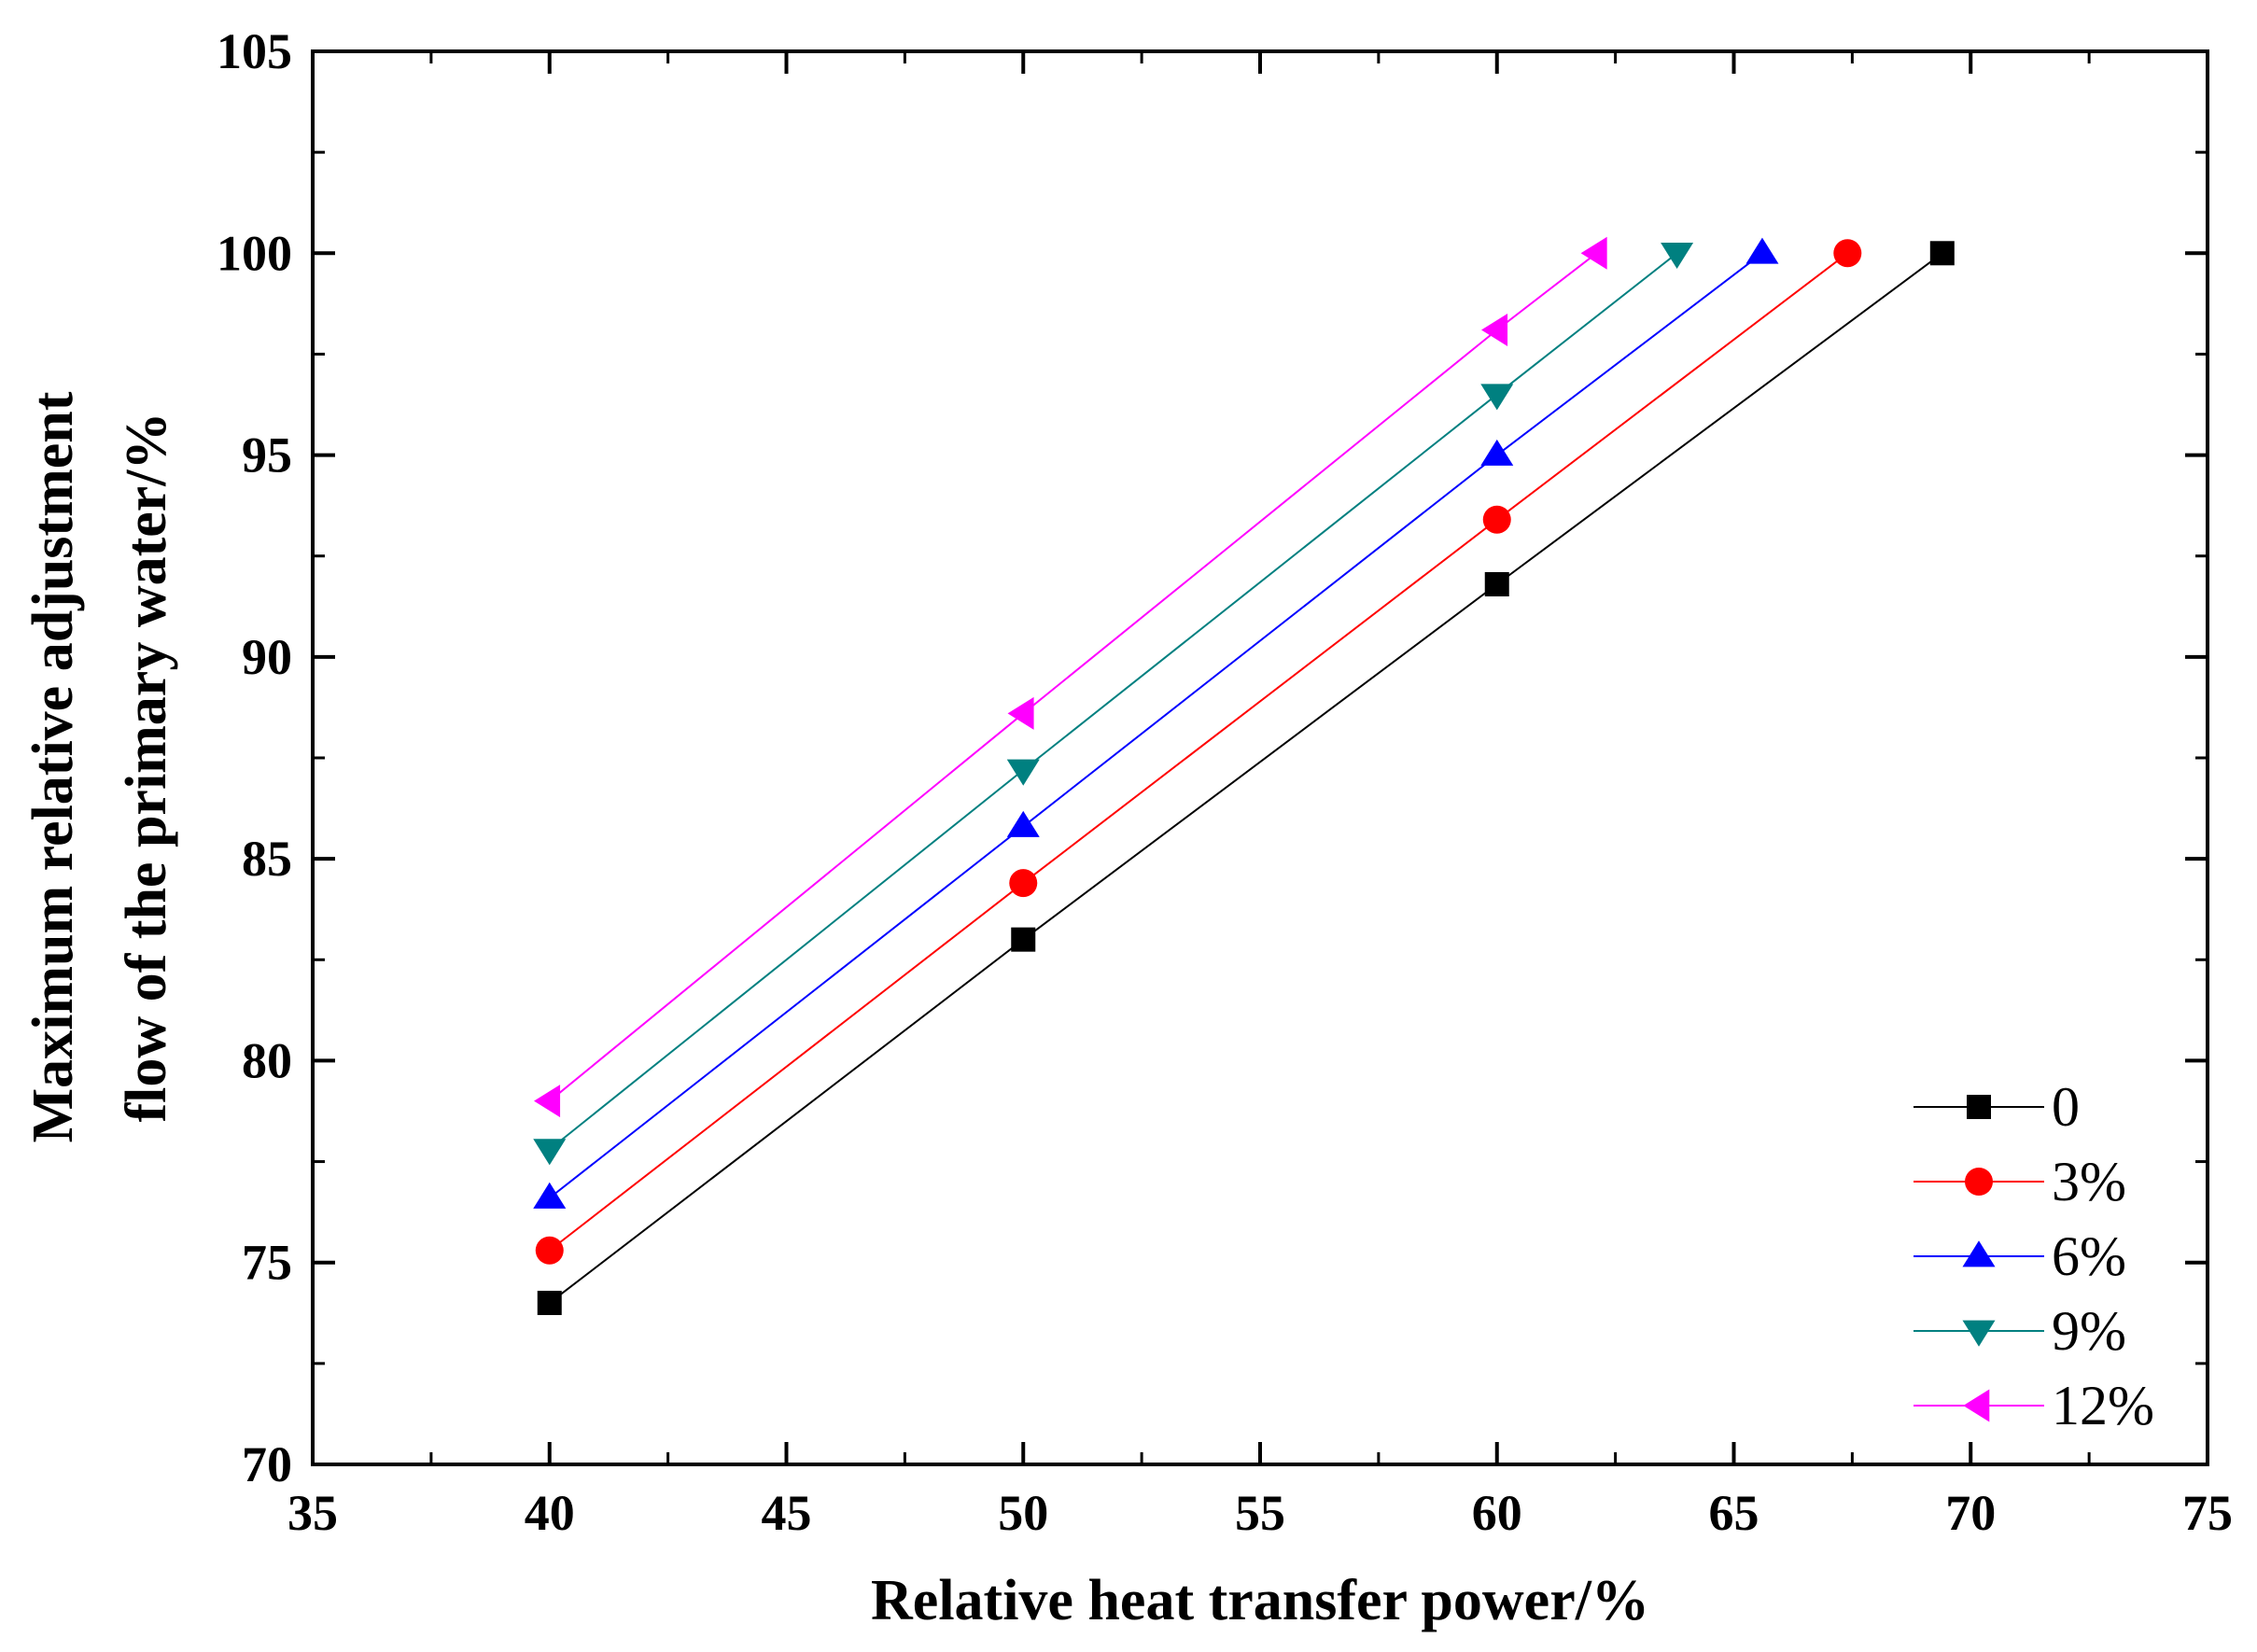  Describe the element at coordinates (312, 1513) in the screenshot. I see `x-tick-label: 35` at that location.